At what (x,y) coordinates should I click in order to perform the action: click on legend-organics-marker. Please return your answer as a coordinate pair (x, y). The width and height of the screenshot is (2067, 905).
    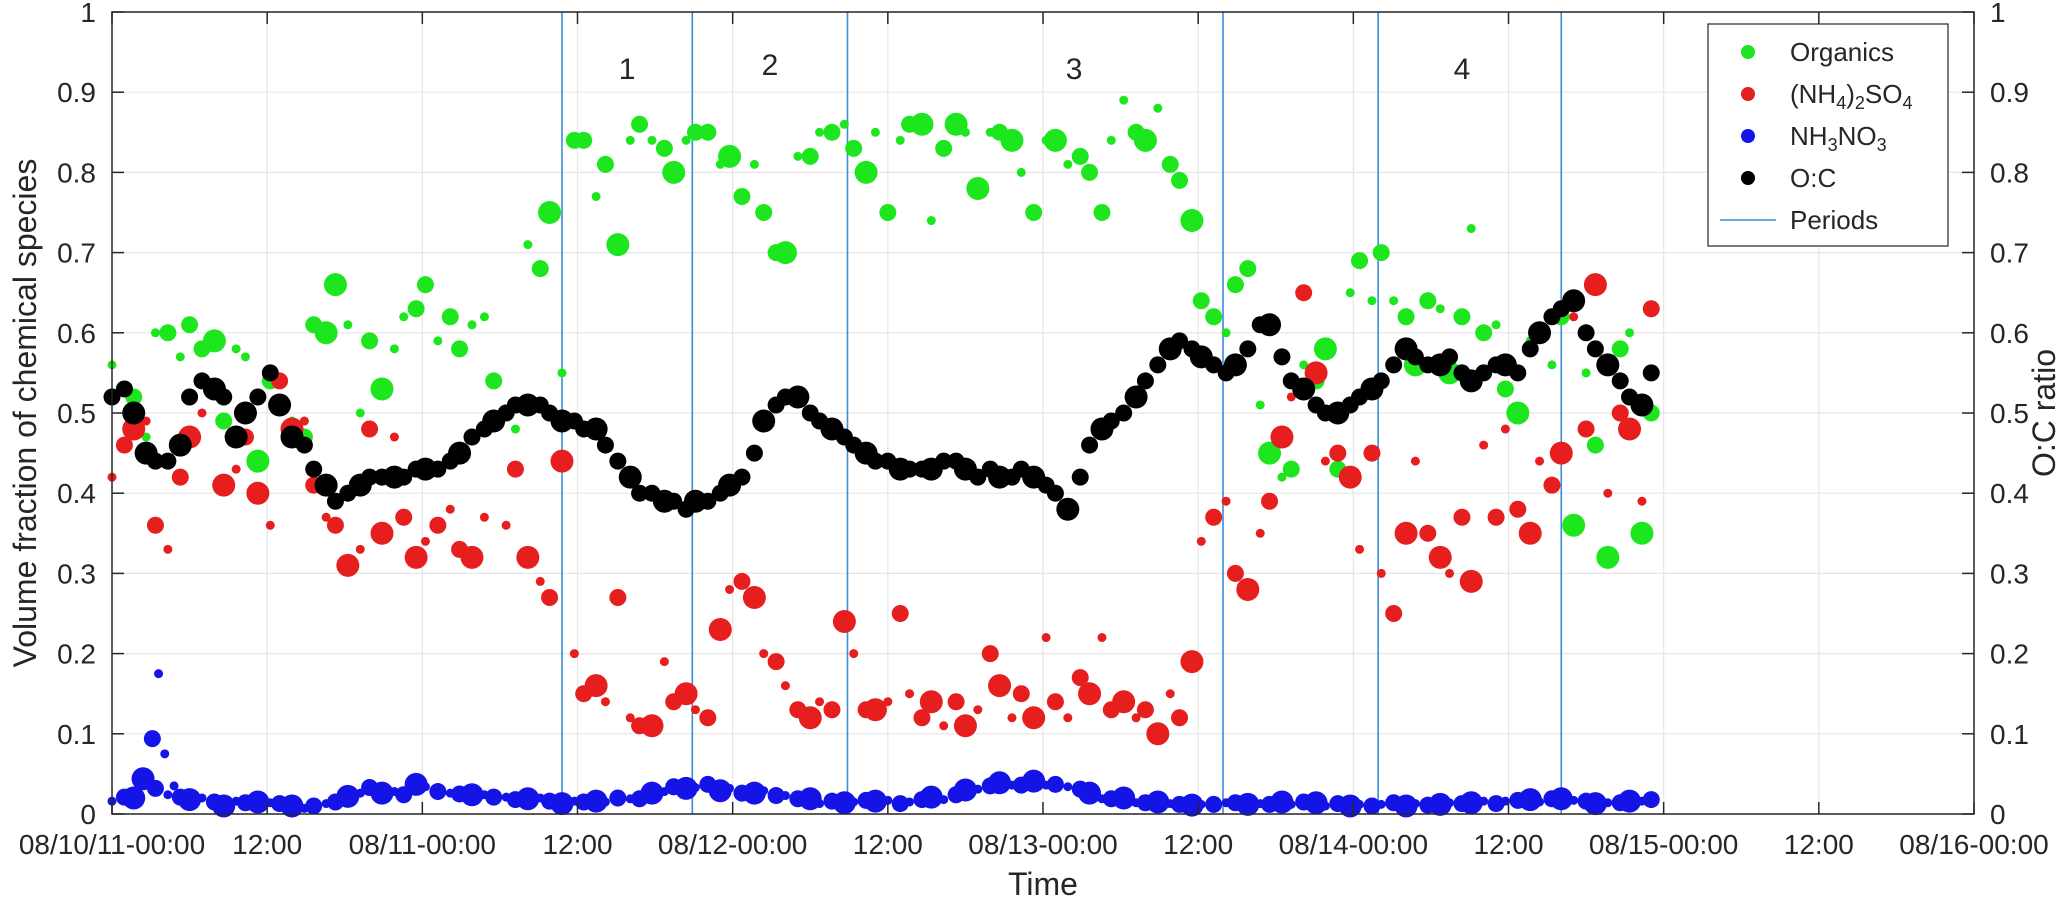
    Looking at the image, I should click on (1748, 52).